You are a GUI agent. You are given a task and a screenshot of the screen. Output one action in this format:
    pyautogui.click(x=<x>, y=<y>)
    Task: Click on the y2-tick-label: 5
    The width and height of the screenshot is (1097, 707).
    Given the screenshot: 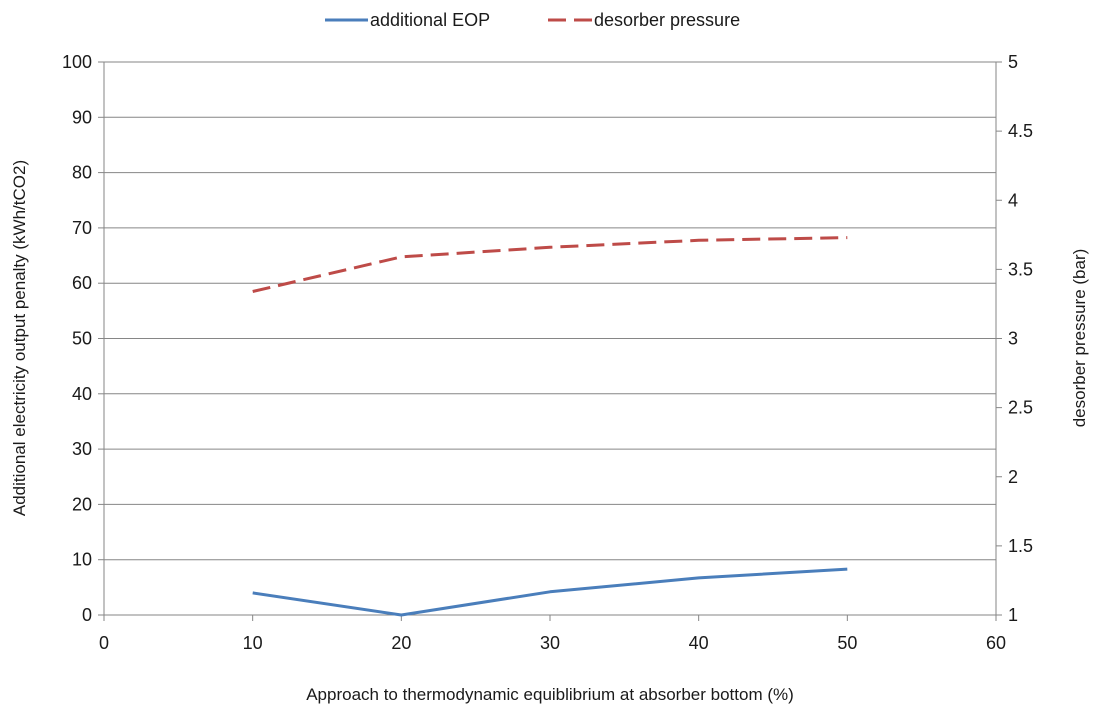 What is the action you would take?
    pyautogui.click(x=1013, y=62)
    